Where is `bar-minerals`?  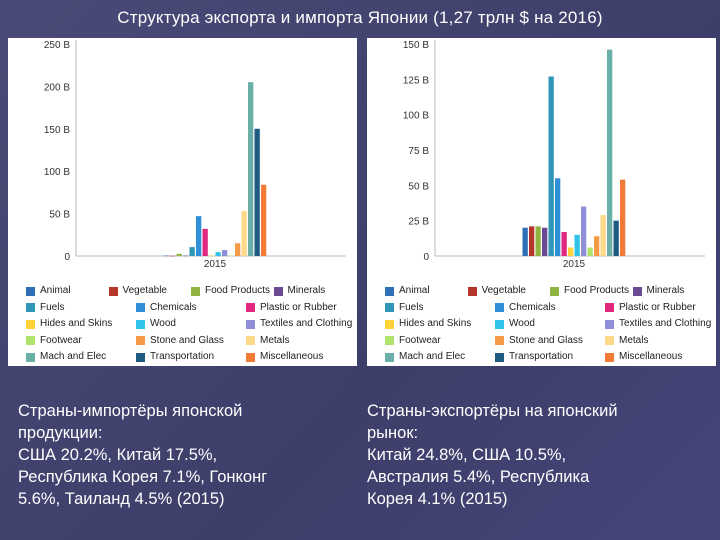
bar-minerals is located at coordinates (186, 256).